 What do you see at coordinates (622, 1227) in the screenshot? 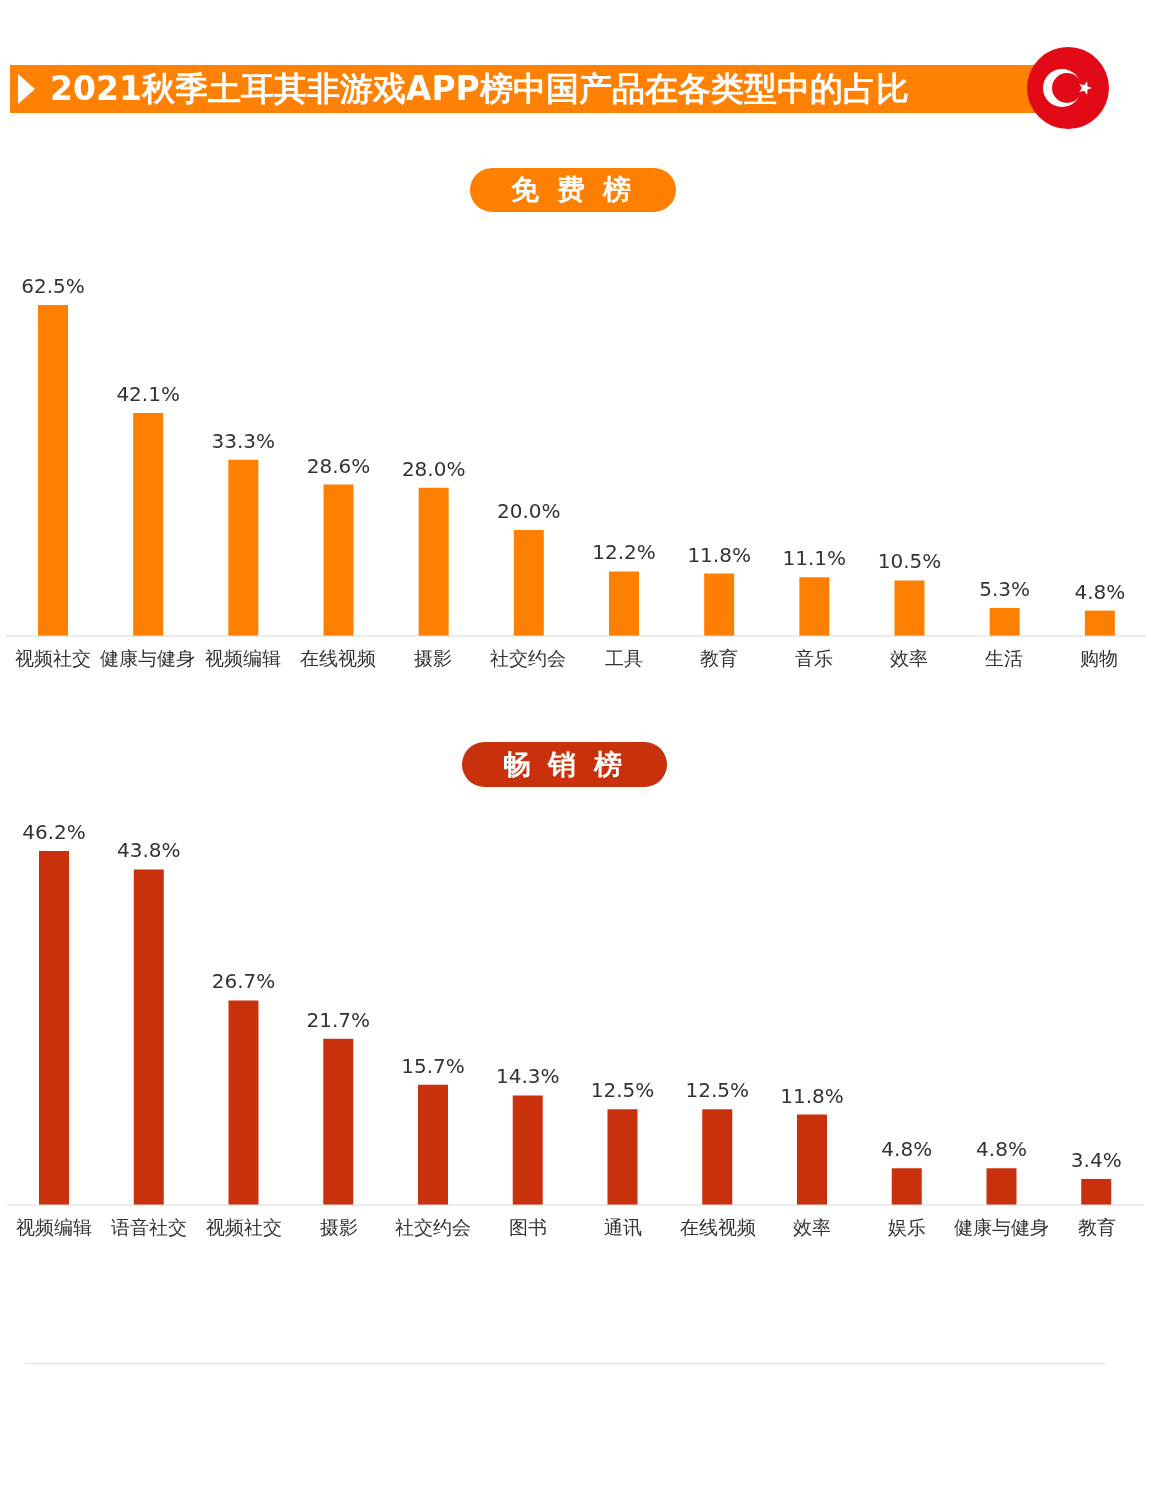
I see `x-tick-label: 通讯` at bounding box center [622, 1227].